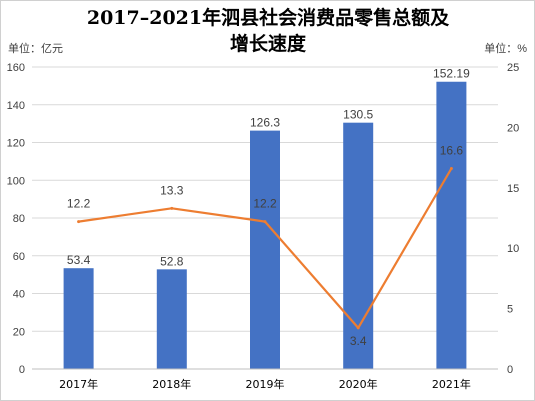  What do you see at coordinates (510, 370) in the screenshot?
I see `right-tick-label: 0` at bounding box center [510, 370].